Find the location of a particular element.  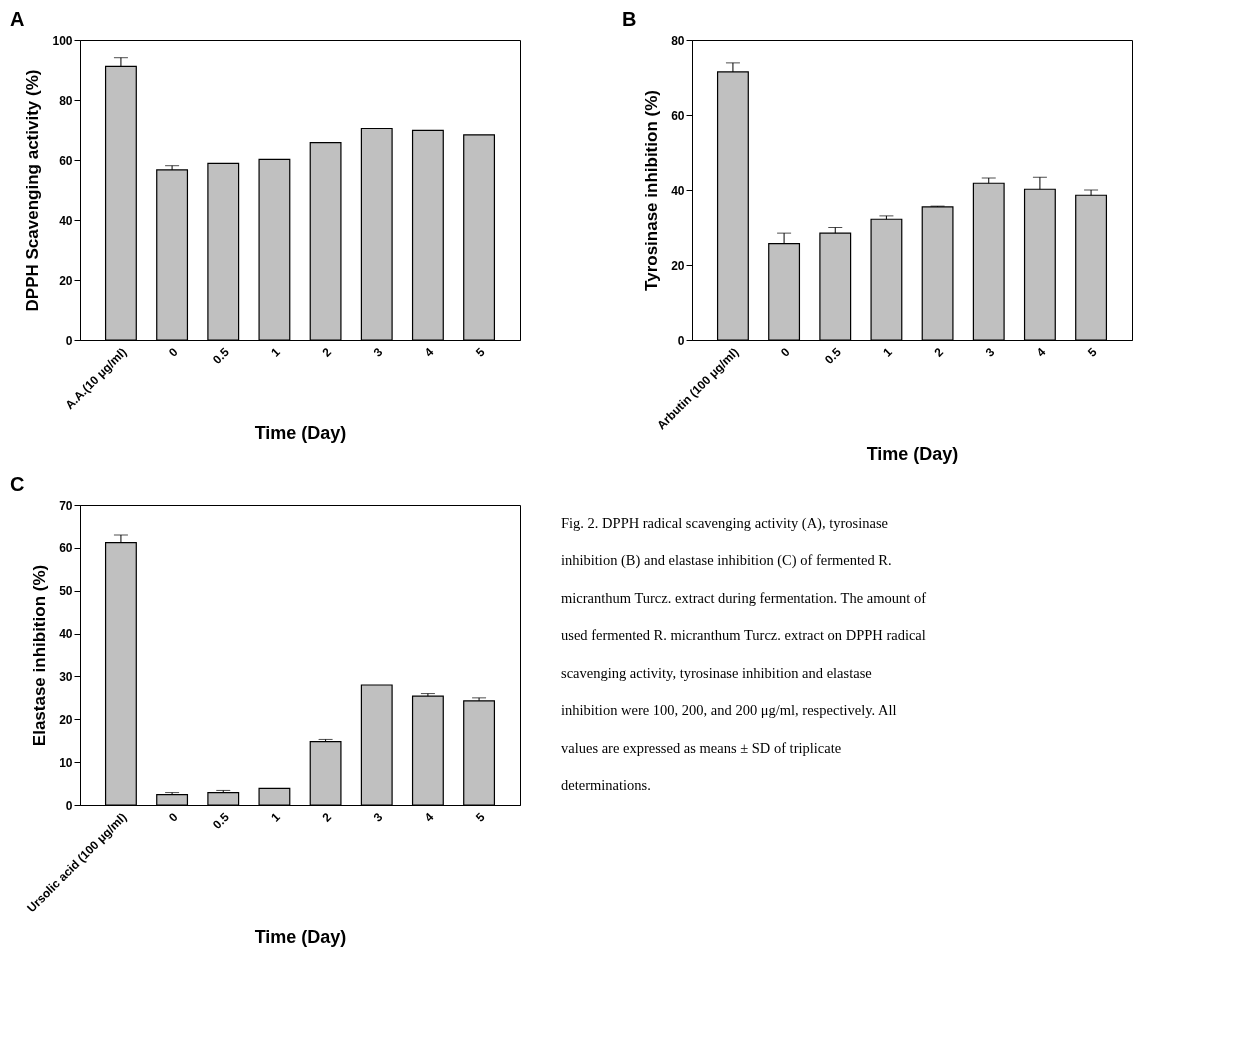

y-axis-title: DPPH Scavenging activity (%) is located at coordinates (33, 190).